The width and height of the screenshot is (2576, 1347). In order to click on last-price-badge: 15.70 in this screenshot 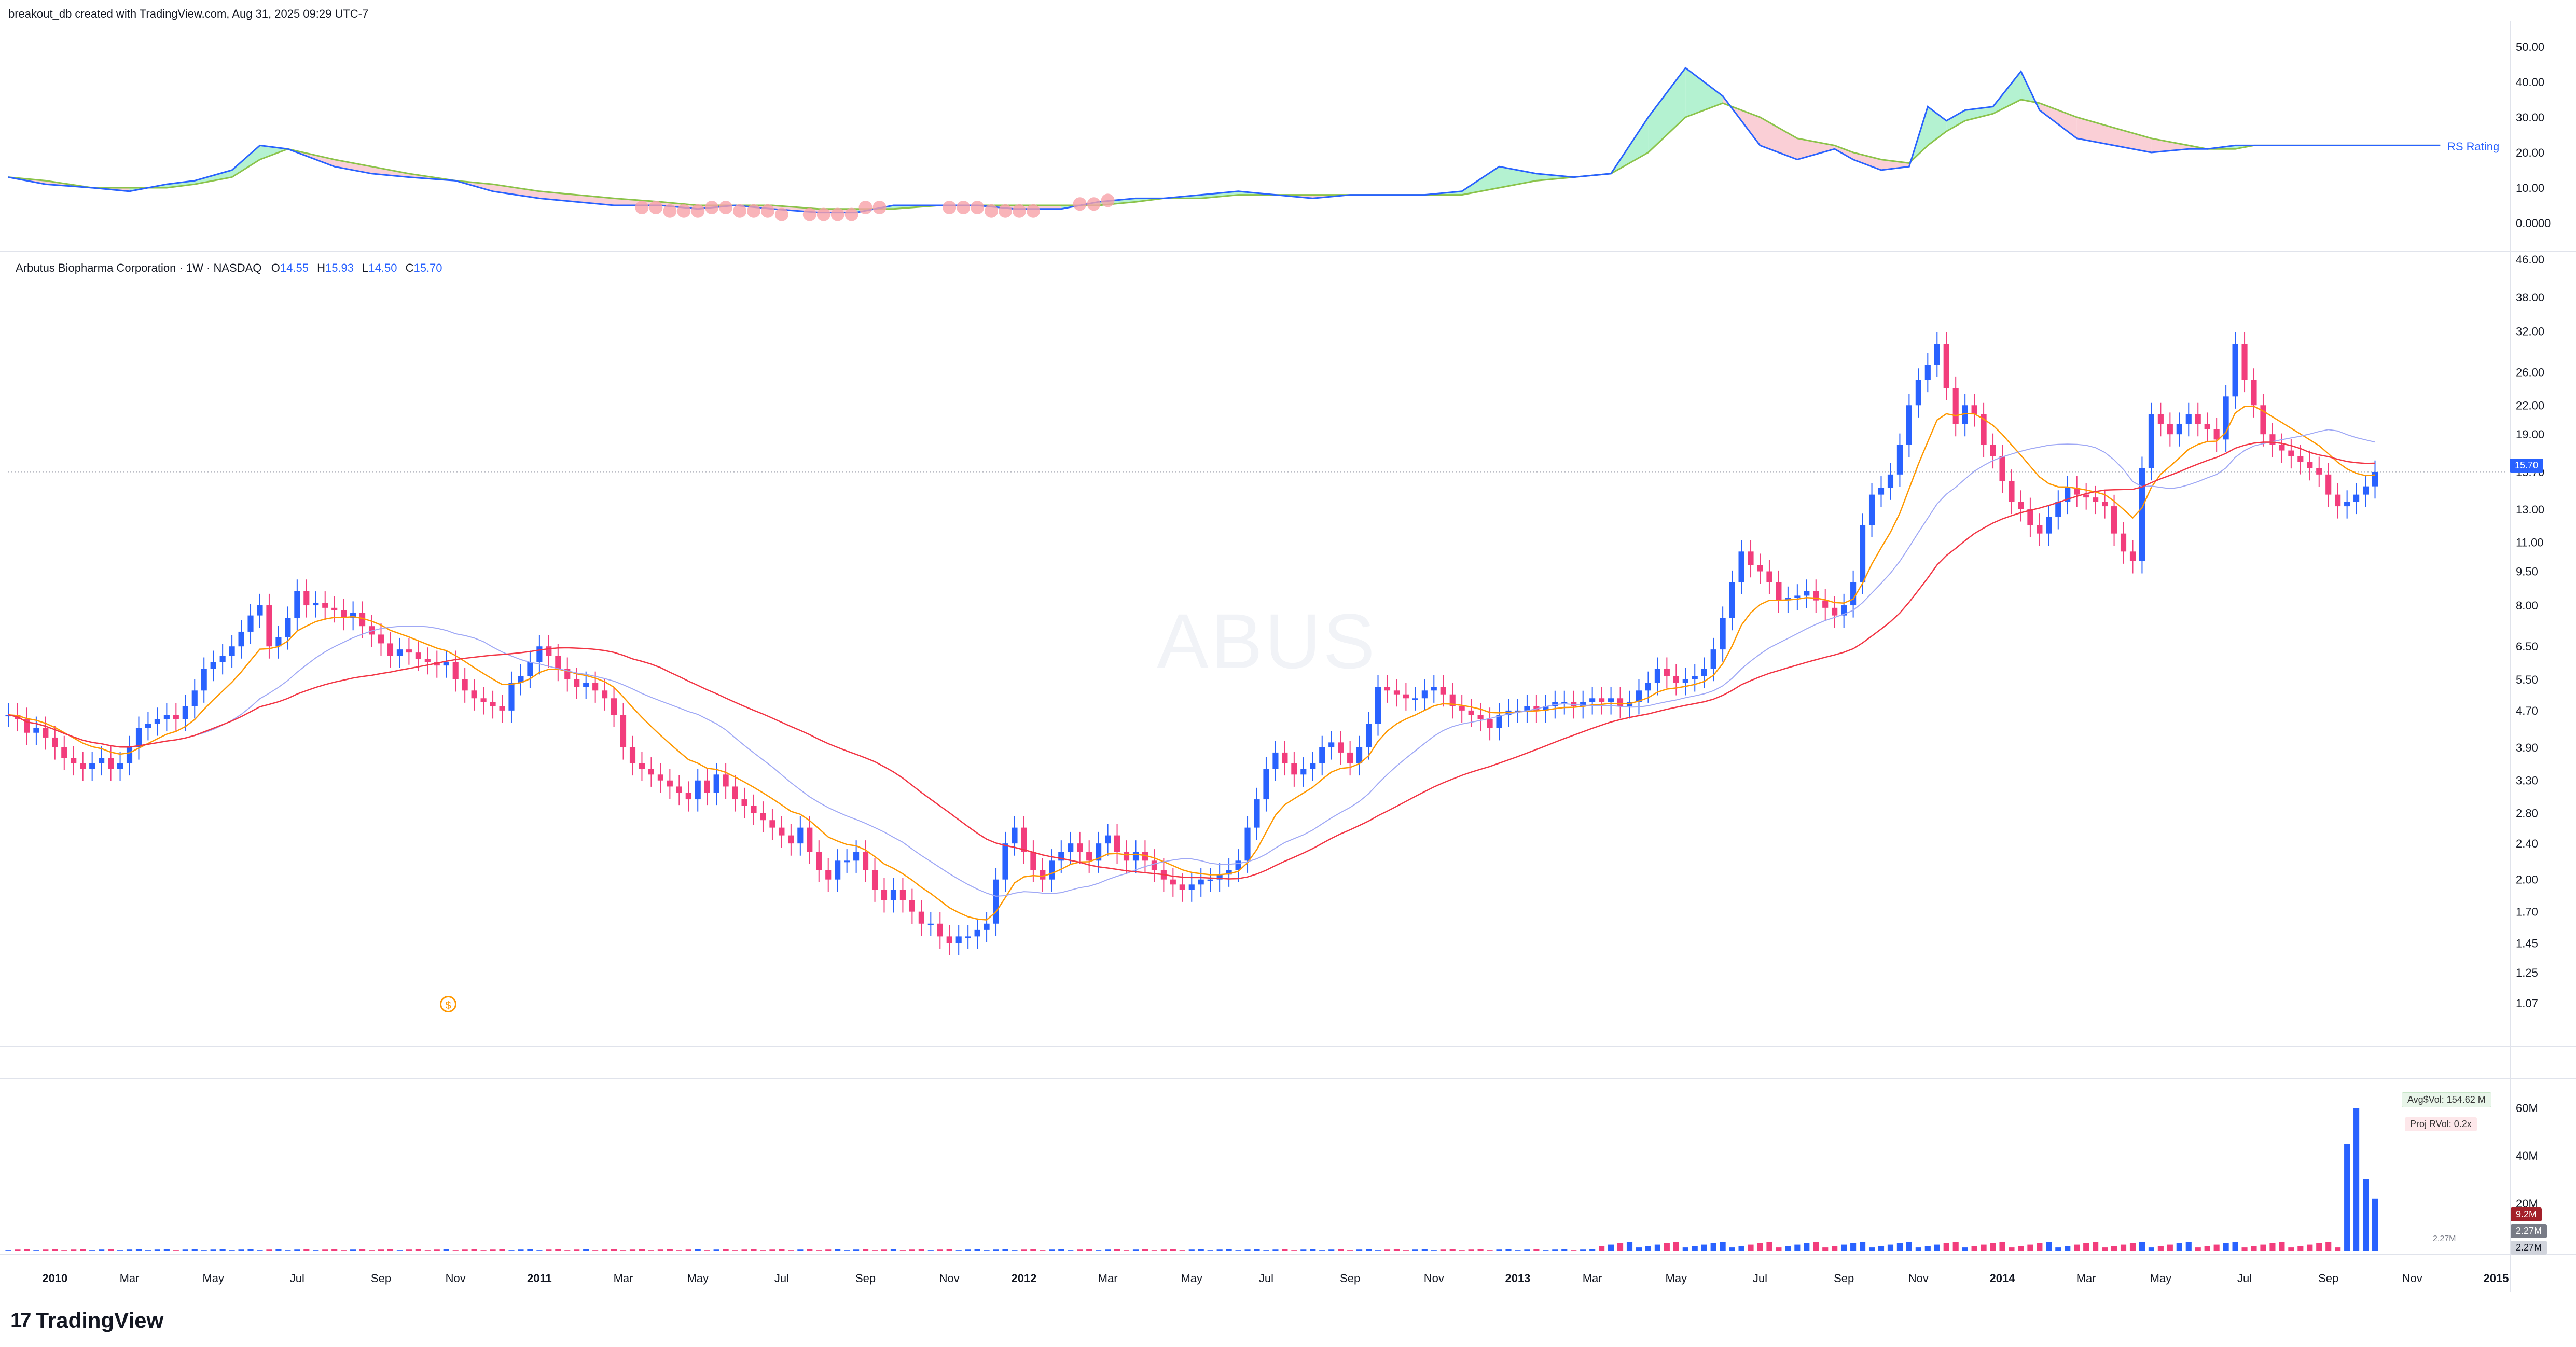, I will do `click(2527, 466)`.